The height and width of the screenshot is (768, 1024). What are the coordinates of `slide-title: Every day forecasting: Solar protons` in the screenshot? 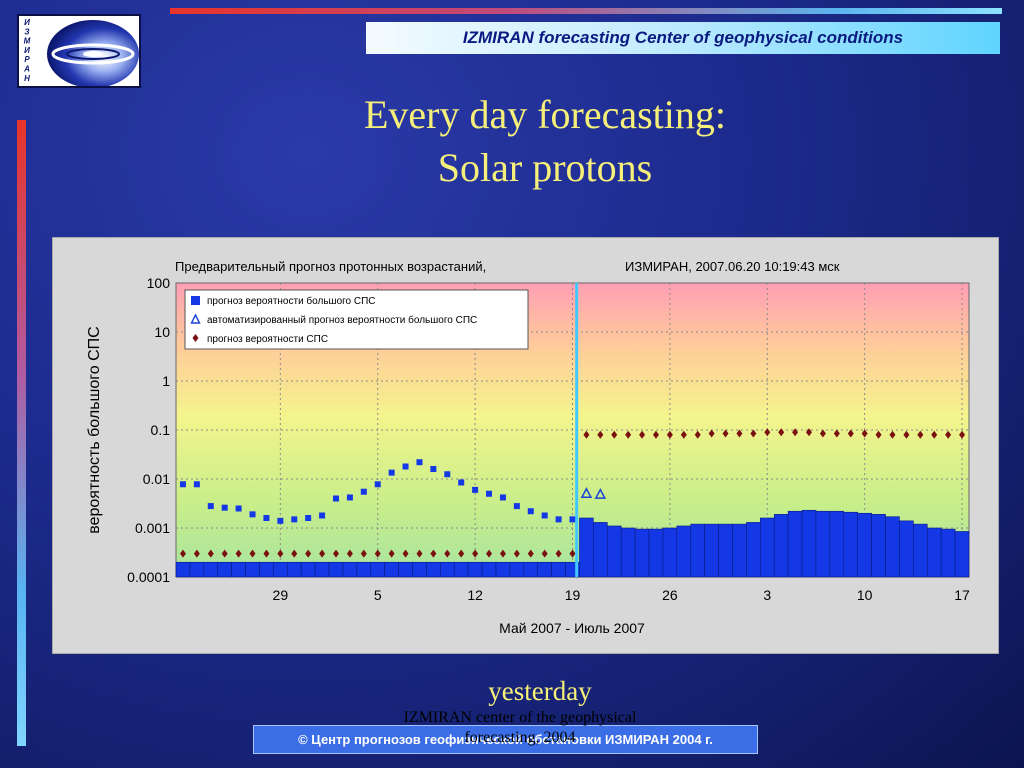 It's located at (545, 141).